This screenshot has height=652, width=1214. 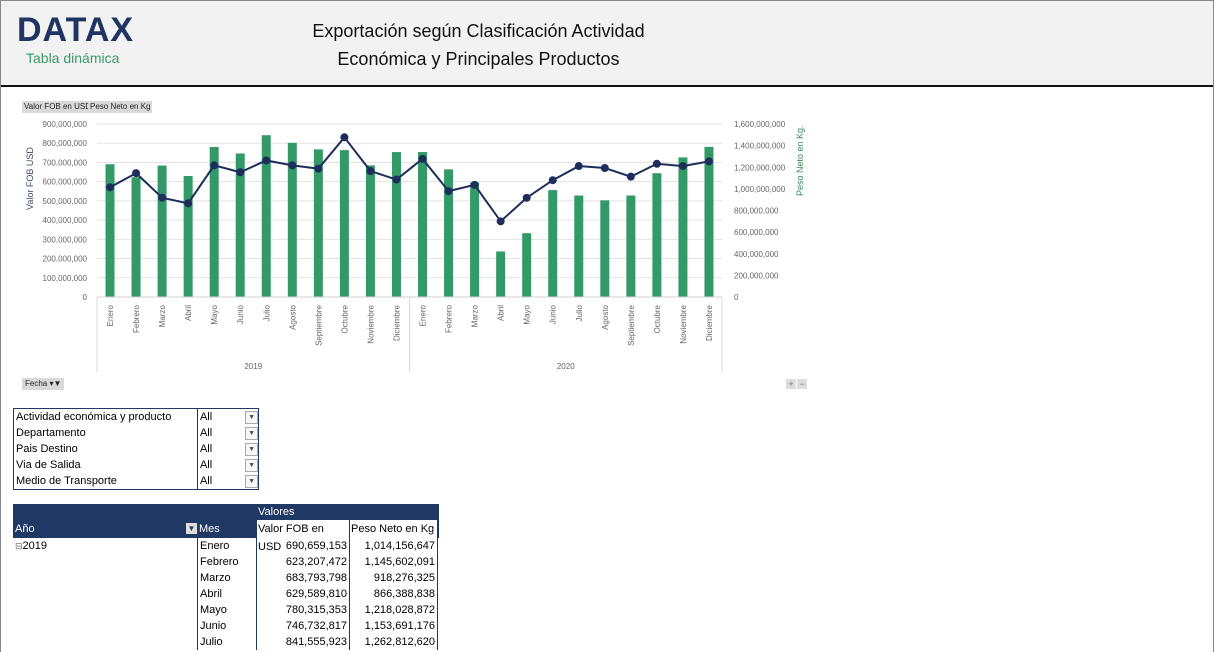 What do you see at coordinates (802, 384) in the screenshot?
I see `collapse-field-button: −` at bounding box center [802, 384].